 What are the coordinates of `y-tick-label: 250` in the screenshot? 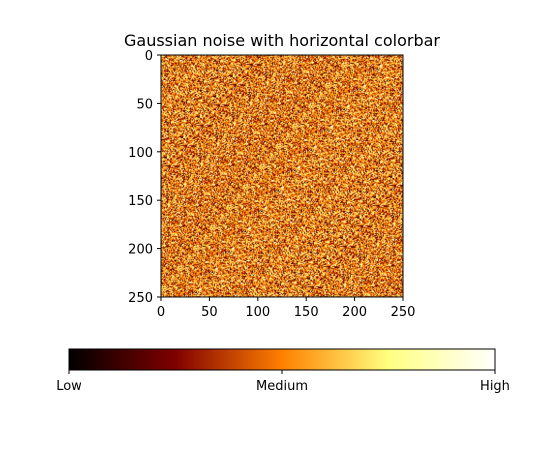 It's located at (140, 298).